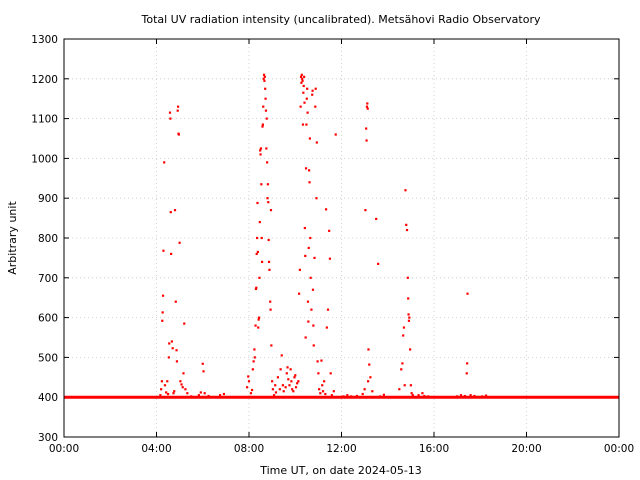 This screenshot has height=480, width=640. What do you see at coordinates (48, 199) in the screenshot?
I see `y-tick-label: 900` at bounding box center [48, 199].